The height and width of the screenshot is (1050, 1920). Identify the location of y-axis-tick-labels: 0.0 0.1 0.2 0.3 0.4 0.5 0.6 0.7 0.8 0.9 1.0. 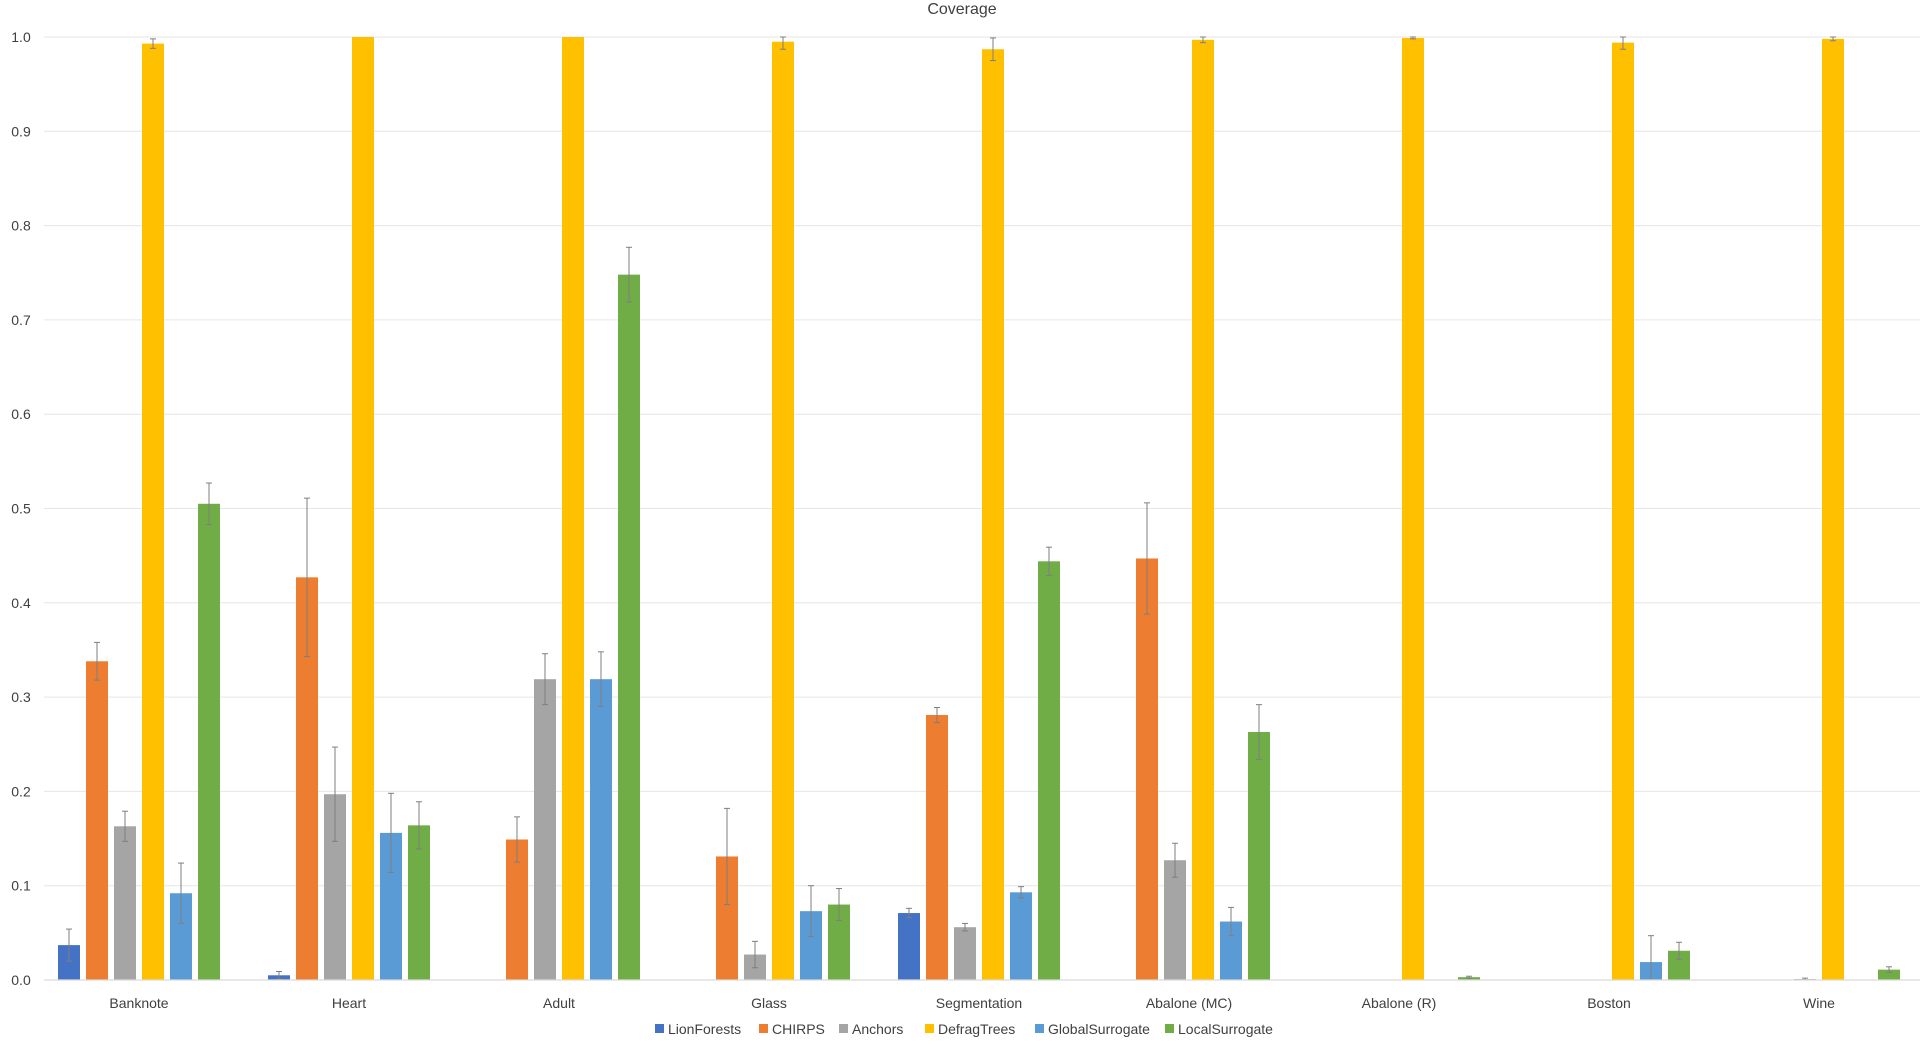
(21, 508).